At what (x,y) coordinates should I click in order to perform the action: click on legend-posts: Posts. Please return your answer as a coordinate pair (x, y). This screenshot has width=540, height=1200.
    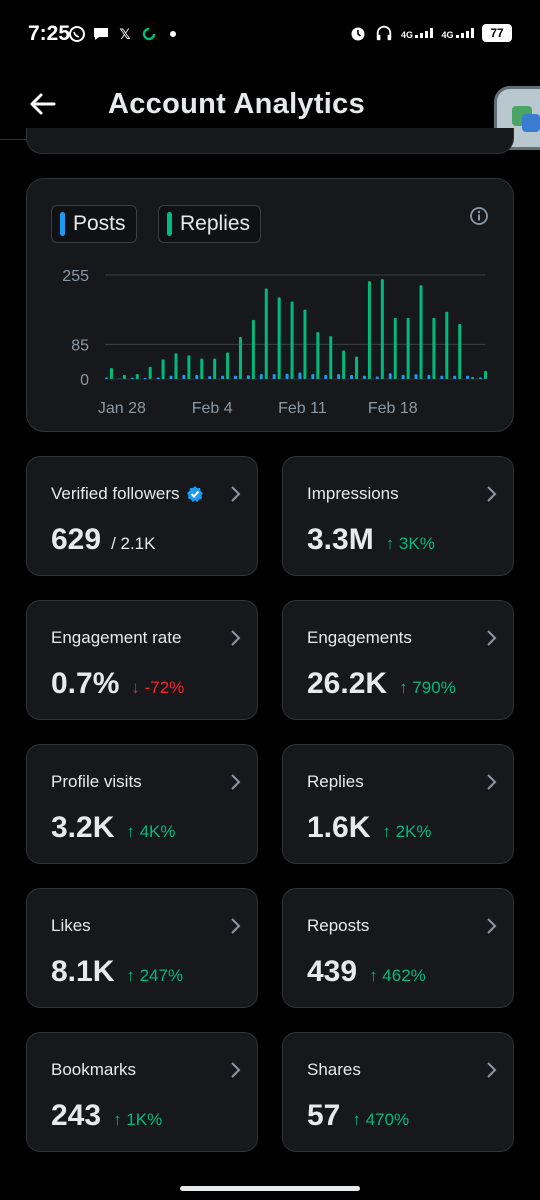
    Looking at the image, I should click on (94, 224).